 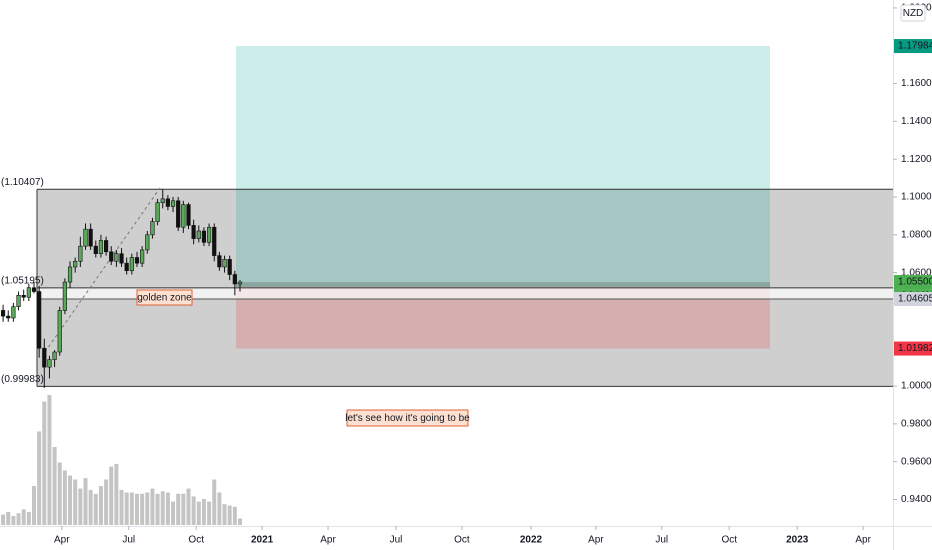 What do you see at coordinates (22, 182) in the screenshot?
I see `level-label: (1.10407)` at bounding box center [22, 182].